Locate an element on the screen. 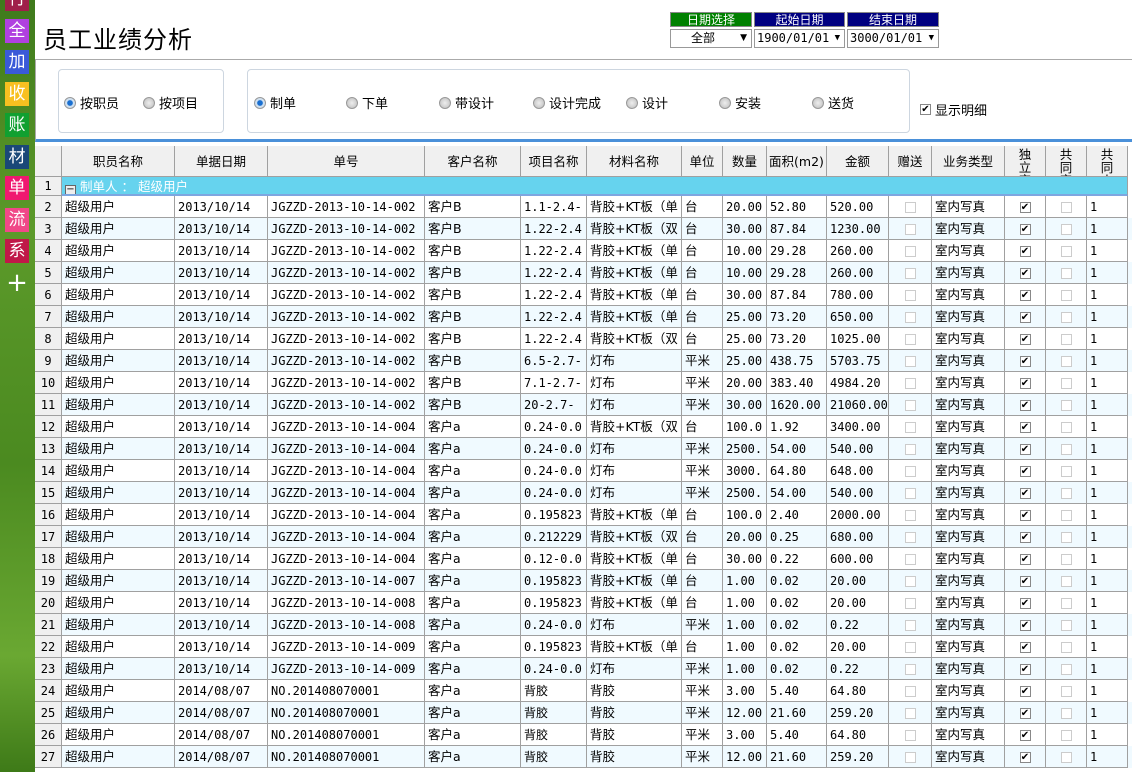 The height and width of the screenshot is (772, 1132). radio-filters-stages-2: 带设计 is located at coordinates (466, 102).